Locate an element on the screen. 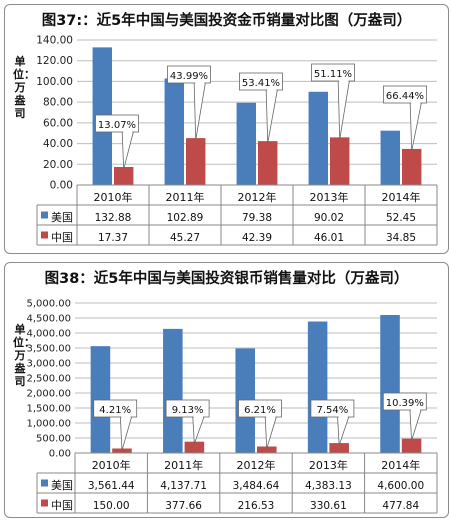 This screenshot has width=451, height=520. table-value: 42.39 is located at coordinates (257, 238).